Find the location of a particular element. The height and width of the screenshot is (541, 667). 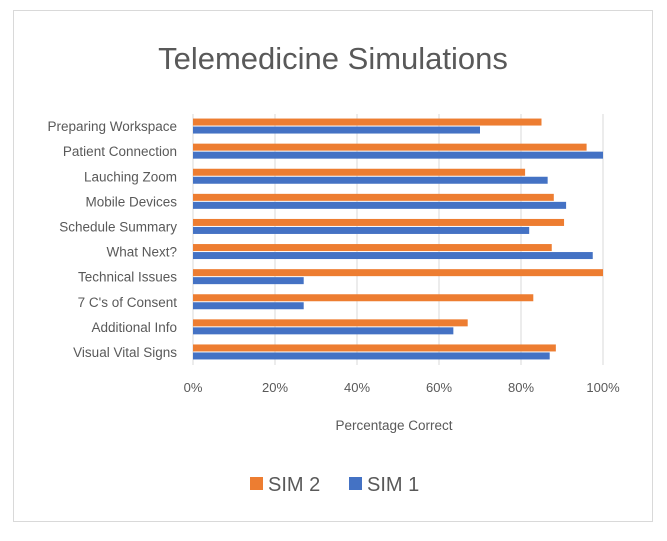

category-label: Schedule Summary is located at coordinates (118, 226).